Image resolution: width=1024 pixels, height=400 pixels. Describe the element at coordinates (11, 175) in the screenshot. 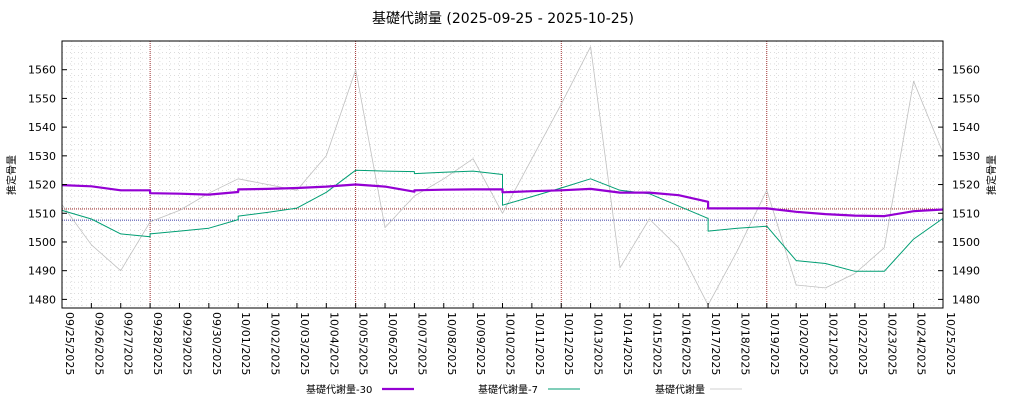

I see `left-axis-title: 推定骨量` at that location.